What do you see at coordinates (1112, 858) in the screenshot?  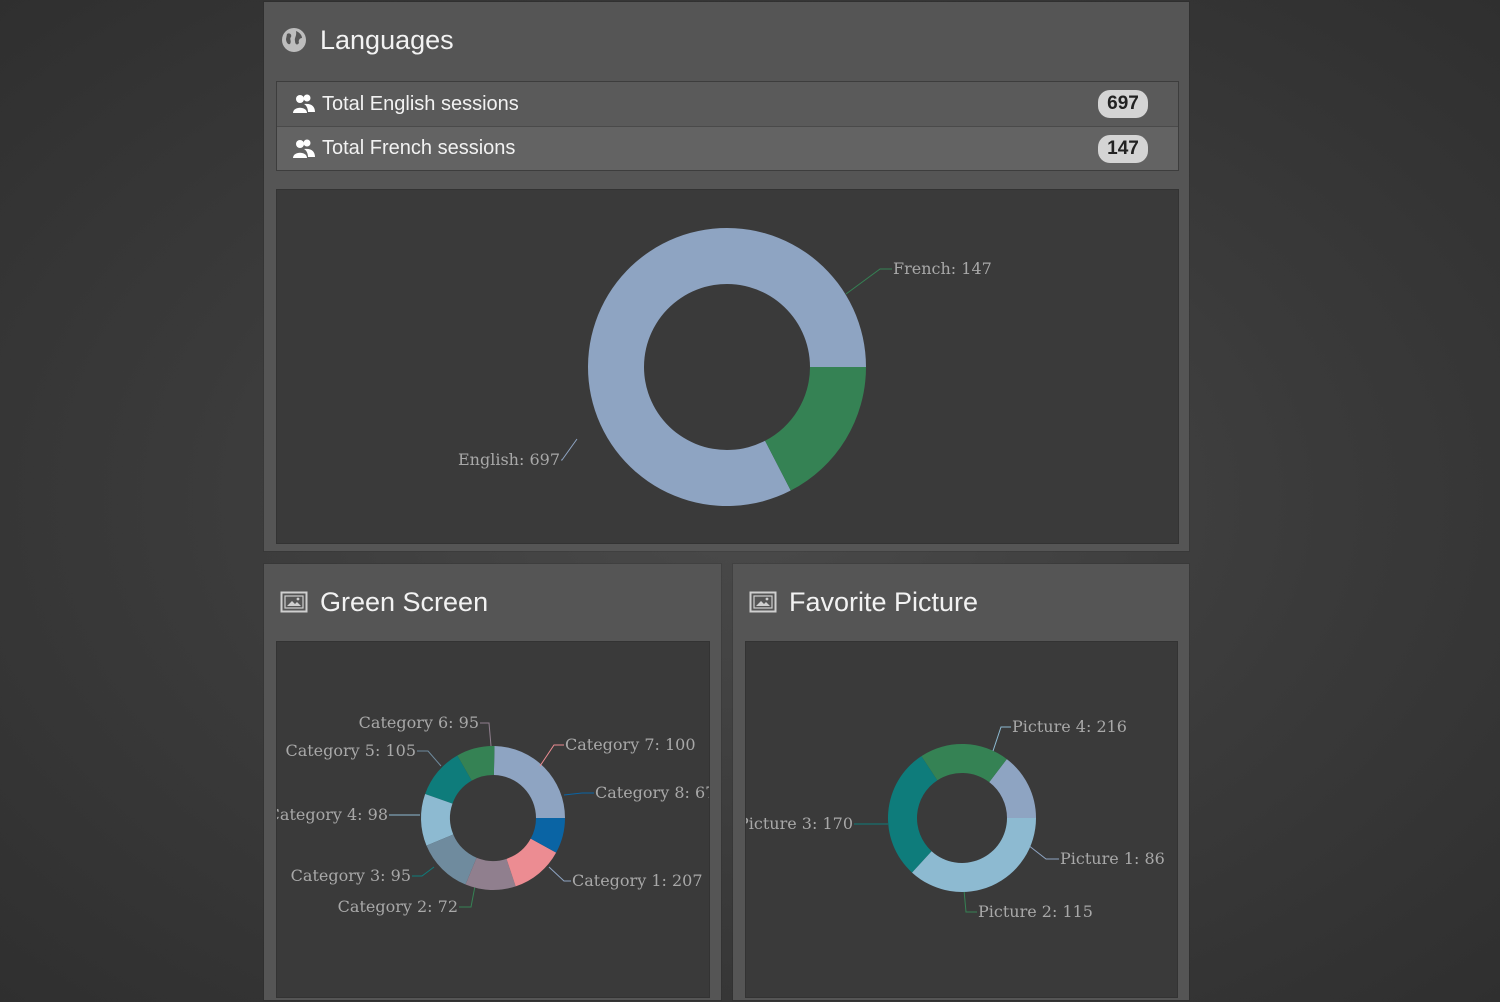 I see `data-label: Picture 1: 86` at bounding box center [1112, 858].